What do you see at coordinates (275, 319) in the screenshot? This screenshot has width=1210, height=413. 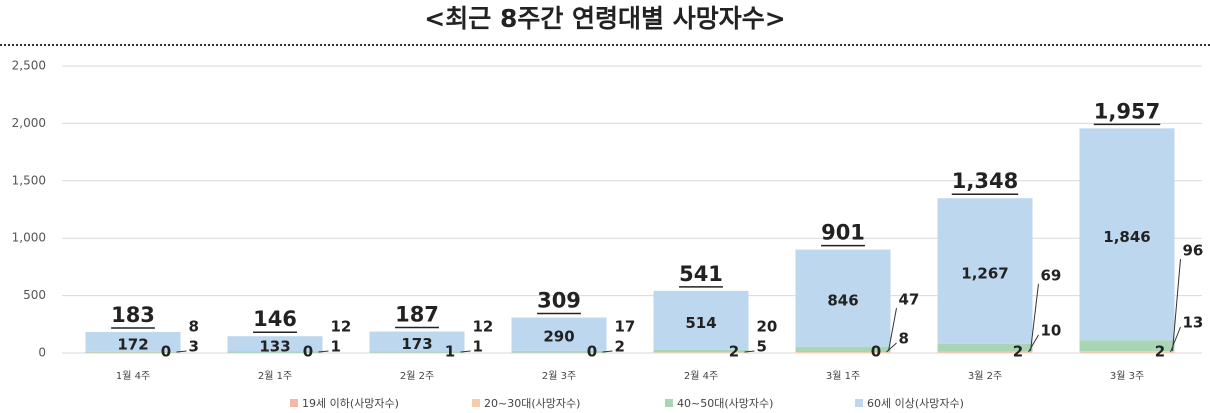 I see `total-label: 146` at bounding box center [275, 319].